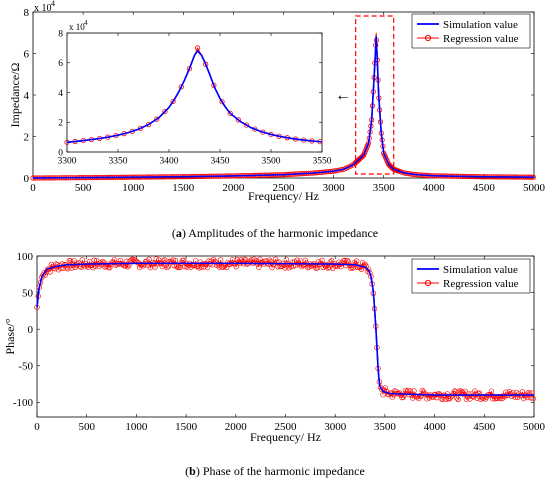 This screenshot has width=550, height=485. I want to click on phase-legend-box, so click(471, 276).